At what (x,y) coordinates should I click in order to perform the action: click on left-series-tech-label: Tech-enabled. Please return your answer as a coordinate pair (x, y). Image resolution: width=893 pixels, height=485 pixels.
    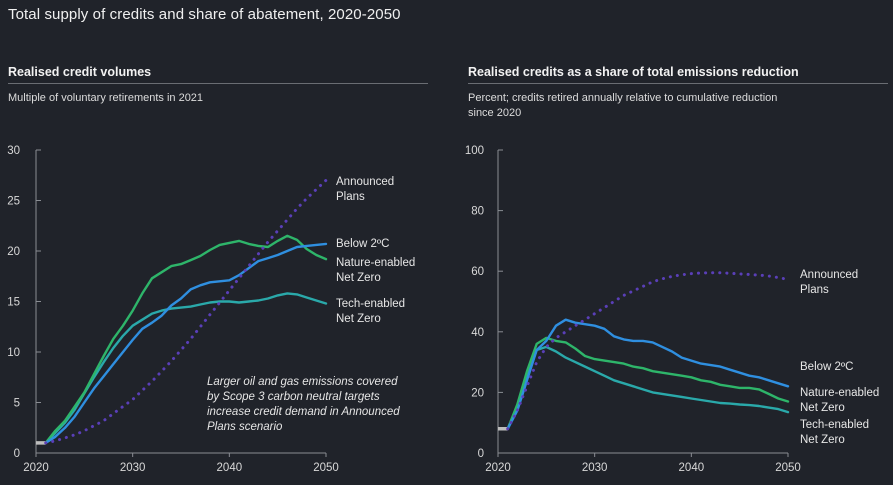
    Looking at the image, I should click on (370, 304).